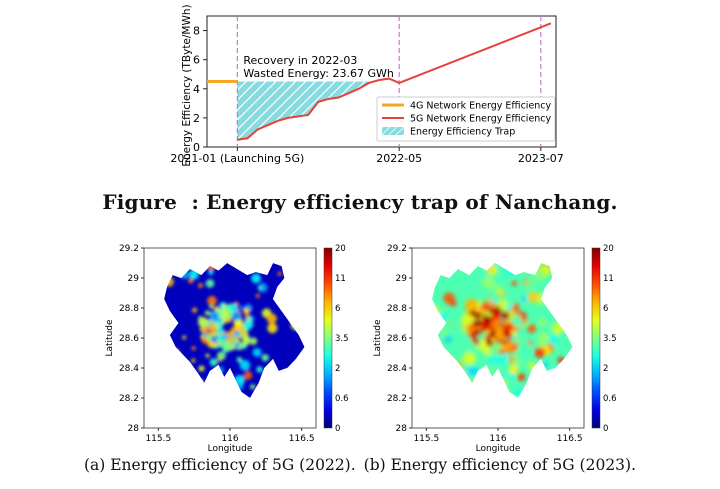  Describe the element at coordinates (134, 429) in the screenshot. I see `map-2022-y-tick-label-0: 28` at that location.